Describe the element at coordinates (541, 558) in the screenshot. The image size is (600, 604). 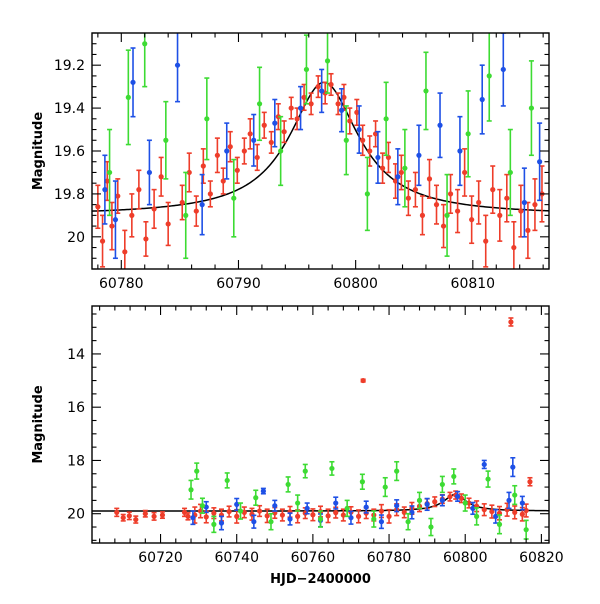
I see `bottom-x-tick-label: 60820` at that location.